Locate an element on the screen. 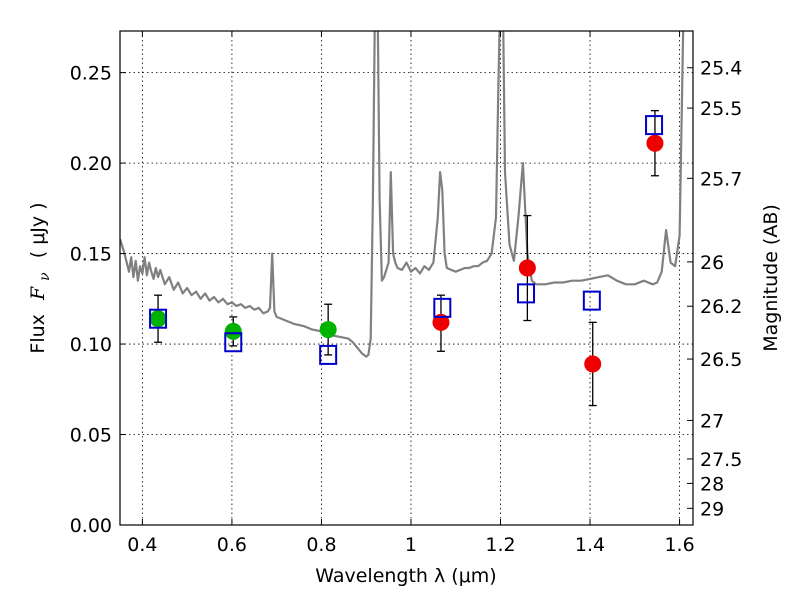 The width and height of the screenshot is (800, 600). y2-axis-label: Magnitude (AB) is located at coordinates (771, 278).